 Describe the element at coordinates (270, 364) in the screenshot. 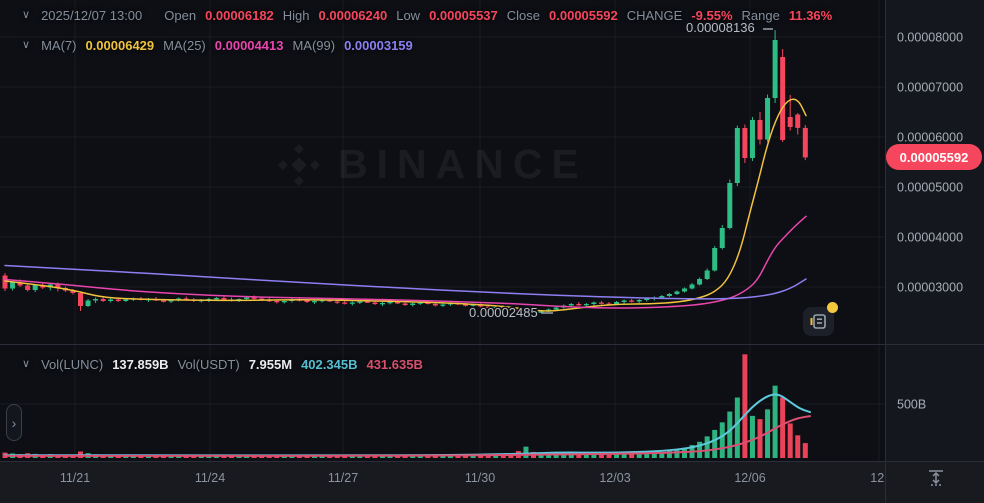

I see `vol-usdt-value: 7.955M` at that location.